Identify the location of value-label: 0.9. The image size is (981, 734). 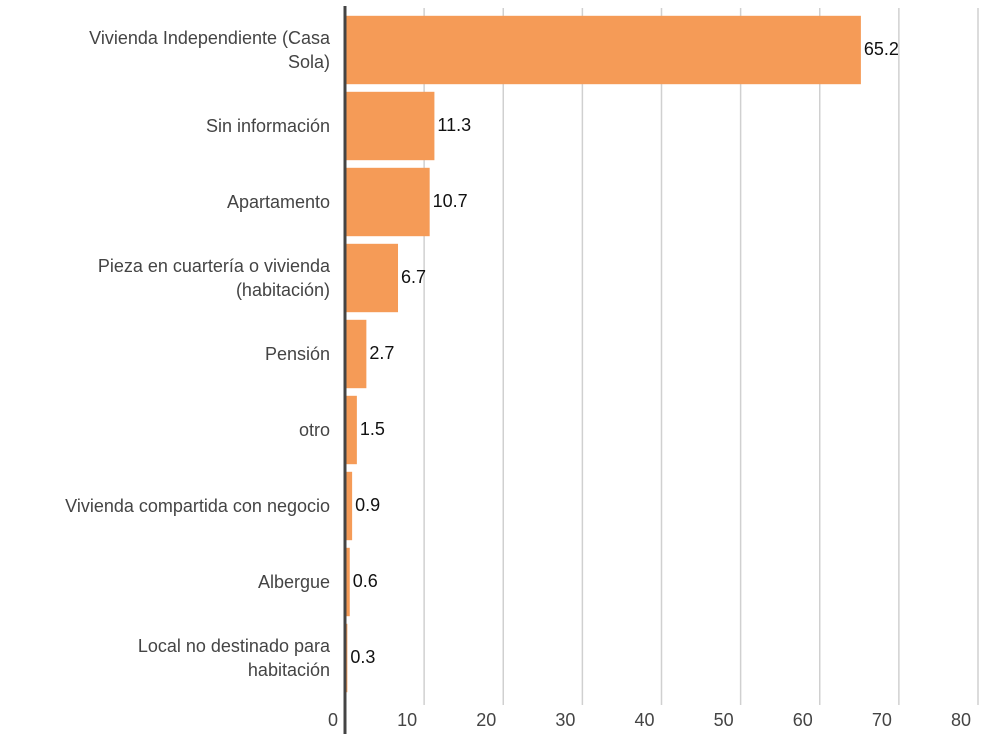
(367, 505).